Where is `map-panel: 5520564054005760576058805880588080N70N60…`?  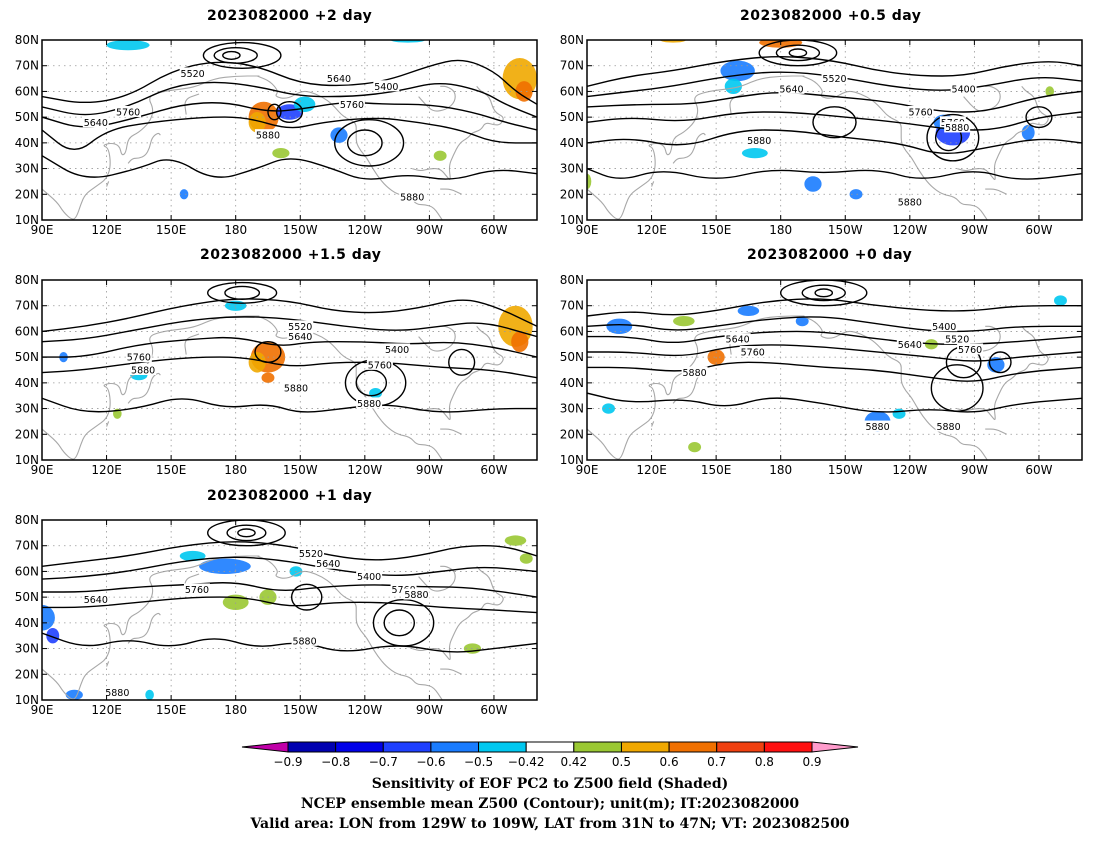 map-panel: 5520564054005760576058805880588080N70N60… is located at coordinates (821, 135).